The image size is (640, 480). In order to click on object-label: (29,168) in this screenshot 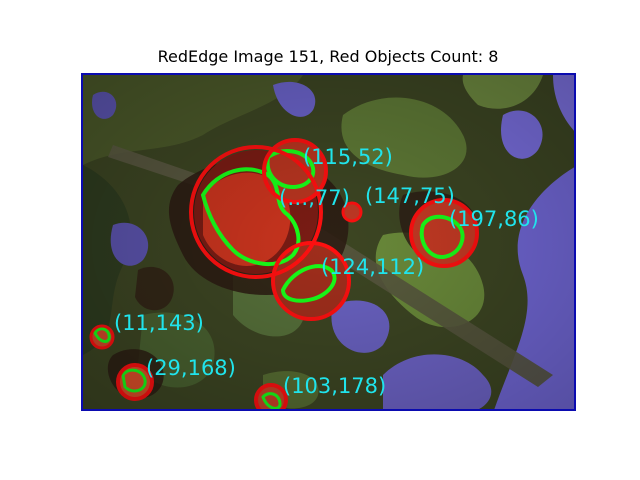, I will do `click(191, 368)`.